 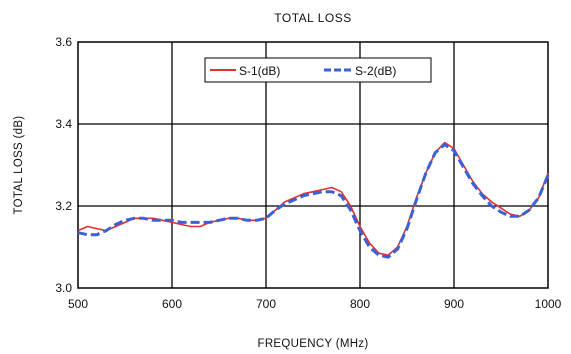 I want to click on x-tick-label: 500, so click(x=78, y=304).